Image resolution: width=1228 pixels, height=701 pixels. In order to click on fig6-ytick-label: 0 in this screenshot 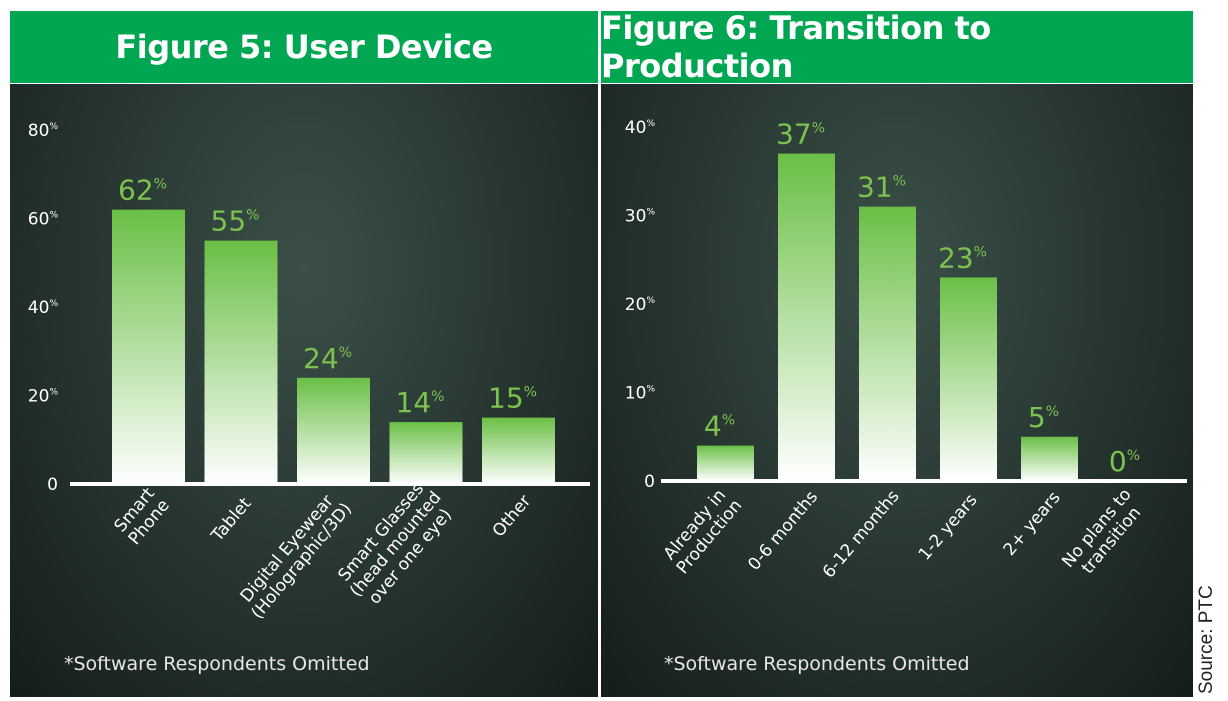, I will do `click(649, 482)`.